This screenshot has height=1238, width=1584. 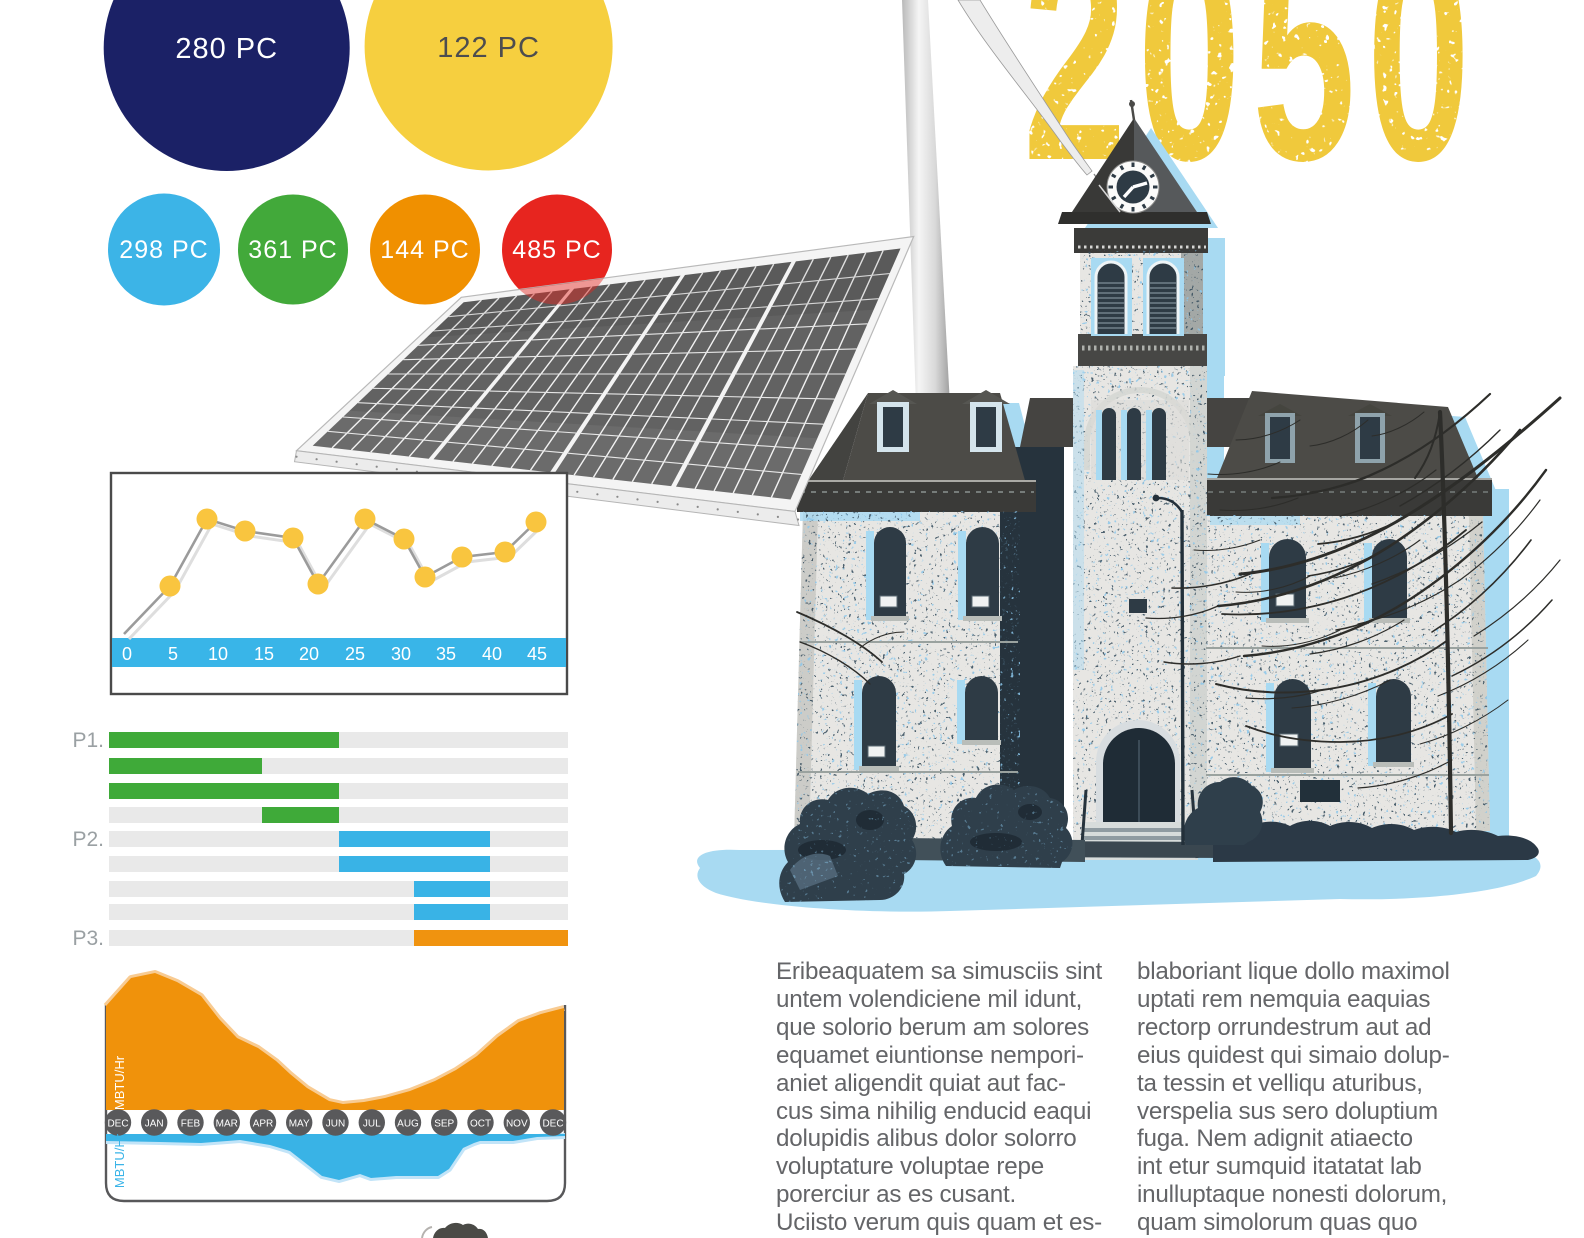 I want to click on svg-text: P3., so click(x=88, y=938).